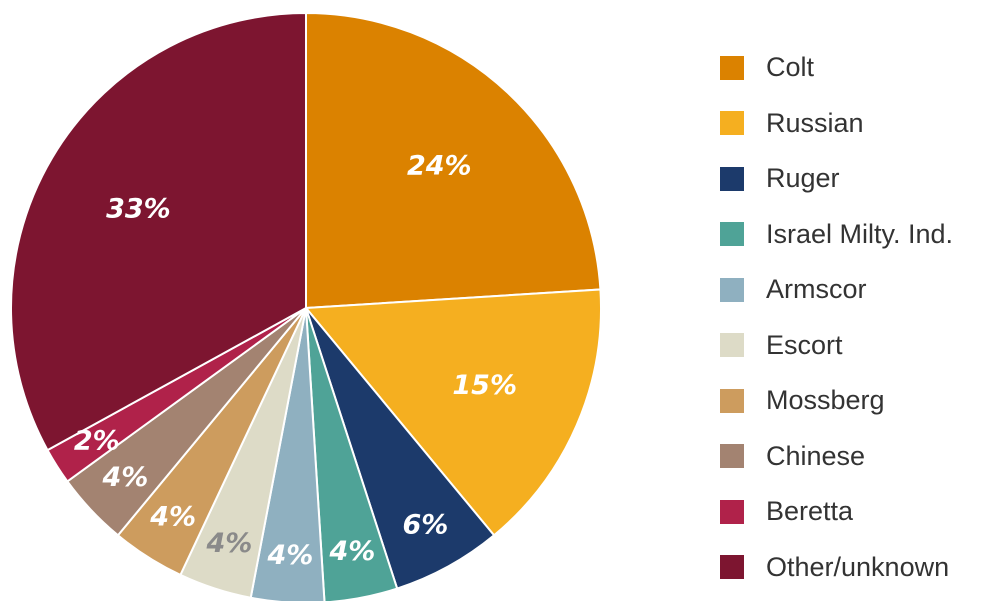 This screenshot has height=601, width=989. Describe the element at coordinates (228, 543) in the screenshot. I see `pie-slice-label-5: 4%` at that location.